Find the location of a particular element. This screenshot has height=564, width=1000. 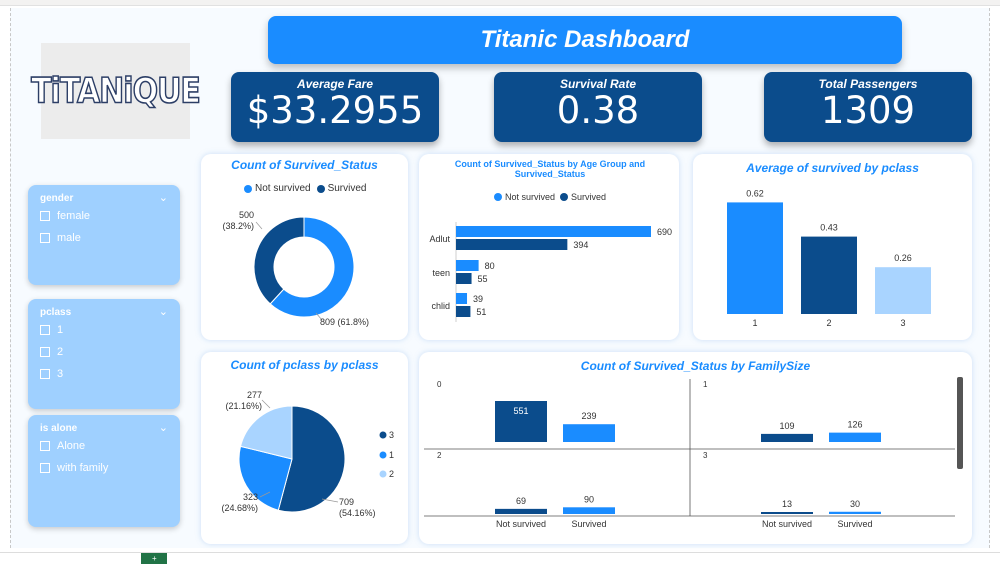

data-label: 69 is located at coordinates (521, 501).